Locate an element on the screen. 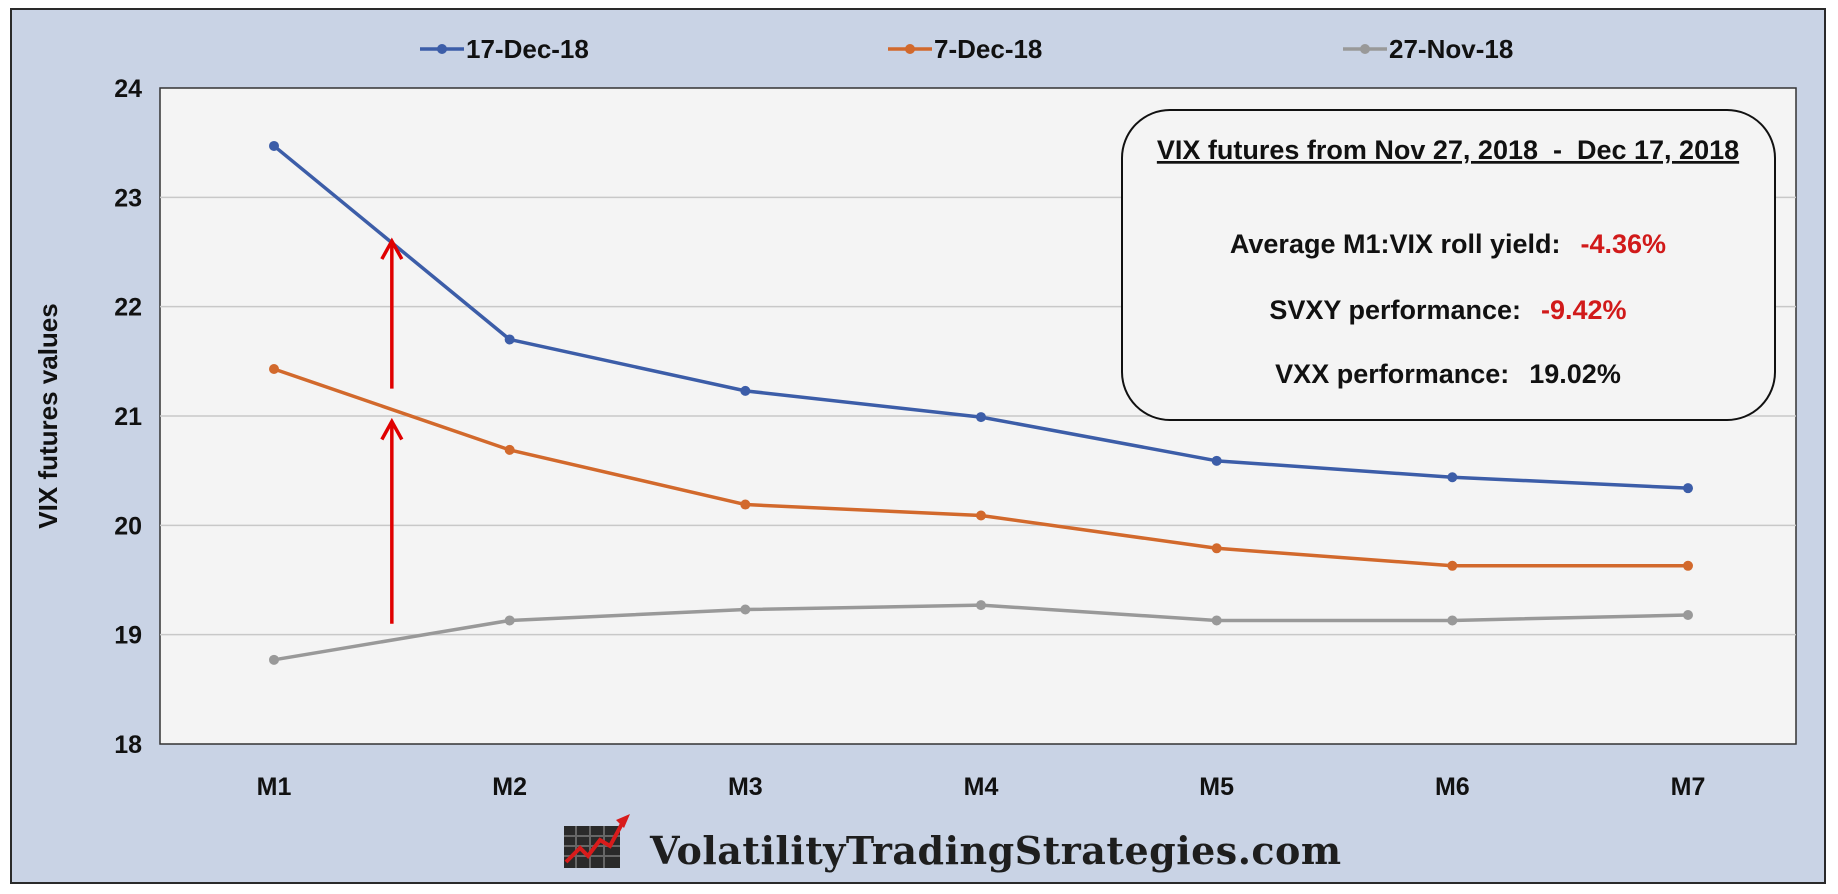 This screenshot has height=894, width=1838. info-row-vxx: VXX performance: 19.02% is located at coordinates (1448, 374).